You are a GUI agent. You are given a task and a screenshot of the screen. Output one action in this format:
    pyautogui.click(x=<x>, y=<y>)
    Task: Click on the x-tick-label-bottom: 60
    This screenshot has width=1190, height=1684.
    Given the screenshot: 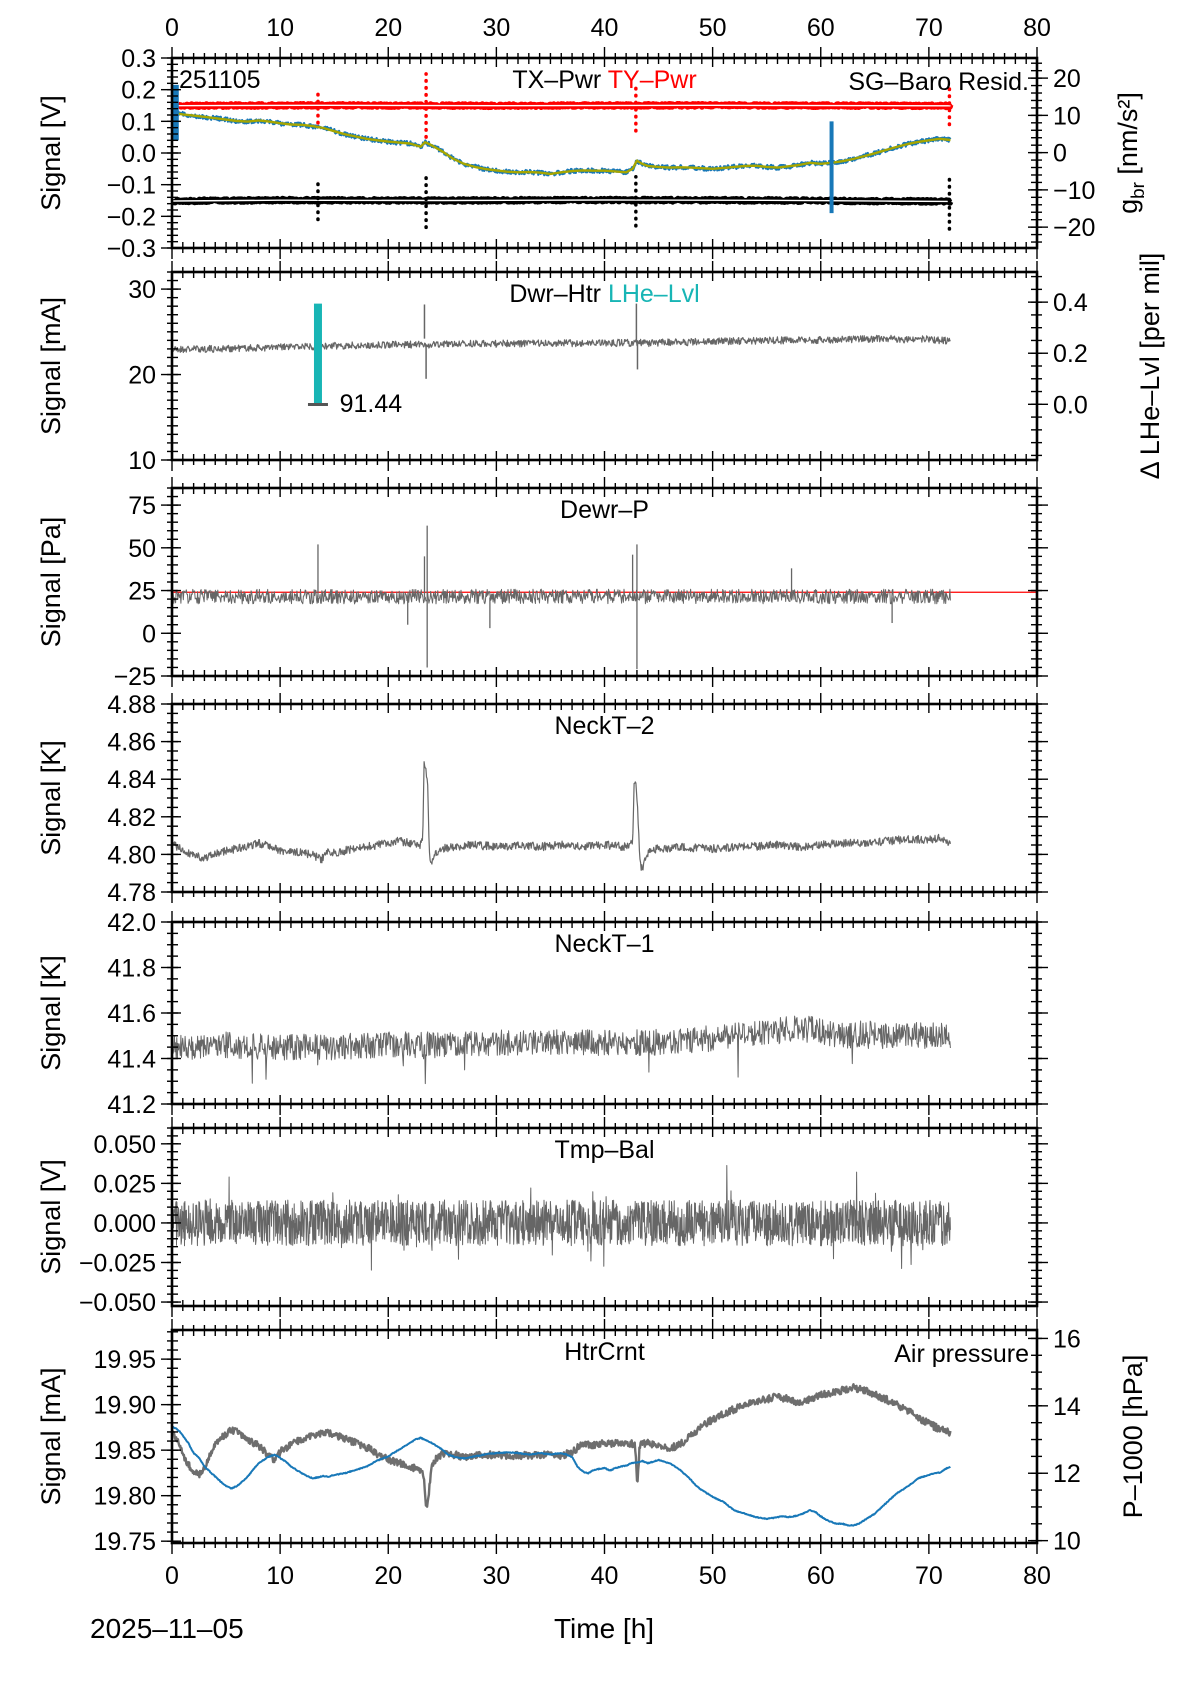 What is the action you would take?
    pyautogui.click(x=821, y=1576)
    